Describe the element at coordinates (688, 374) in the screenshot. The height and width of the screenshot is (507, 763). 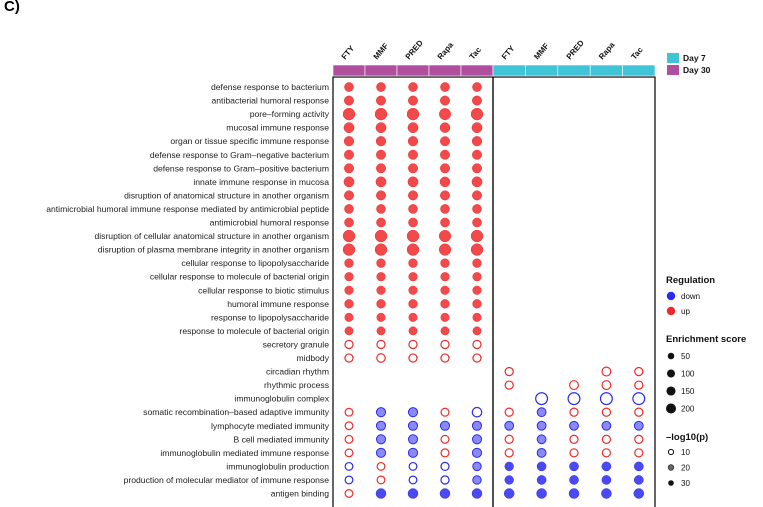
I see `legend-enrichment-label: 100` at that location.